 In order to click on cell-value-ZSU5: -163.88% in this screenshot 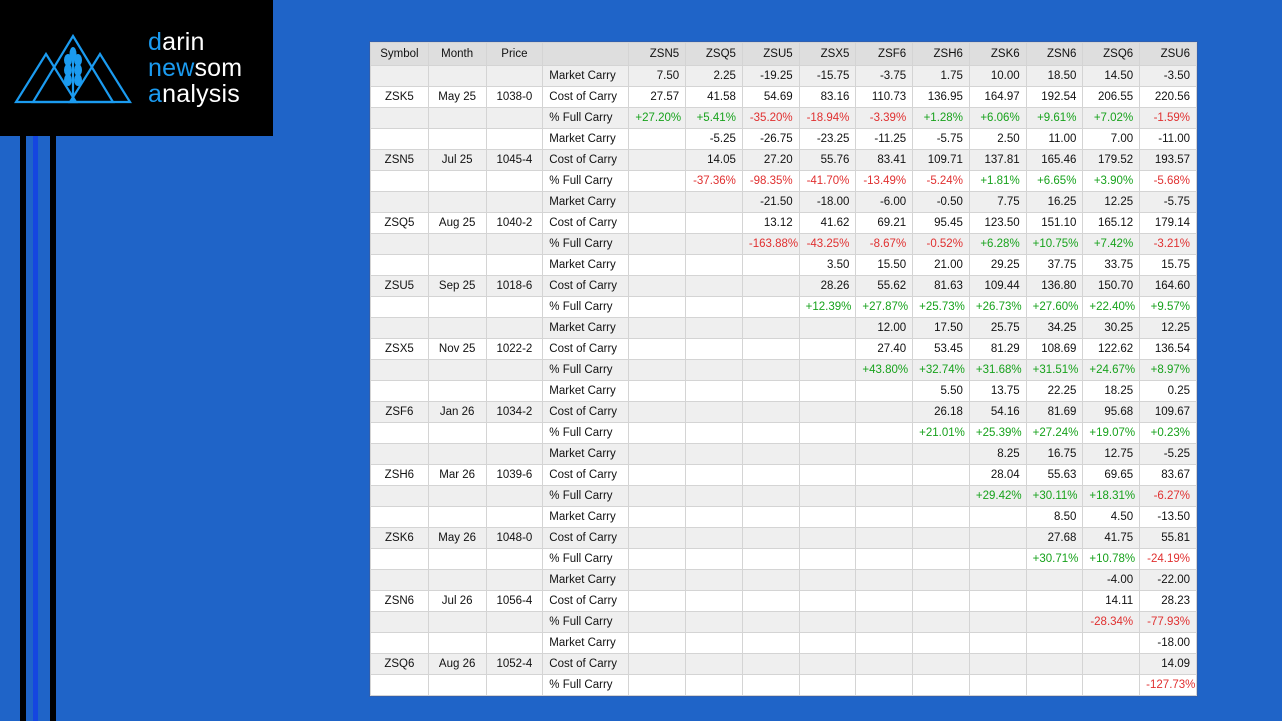, I will do `click(770, 244)`.